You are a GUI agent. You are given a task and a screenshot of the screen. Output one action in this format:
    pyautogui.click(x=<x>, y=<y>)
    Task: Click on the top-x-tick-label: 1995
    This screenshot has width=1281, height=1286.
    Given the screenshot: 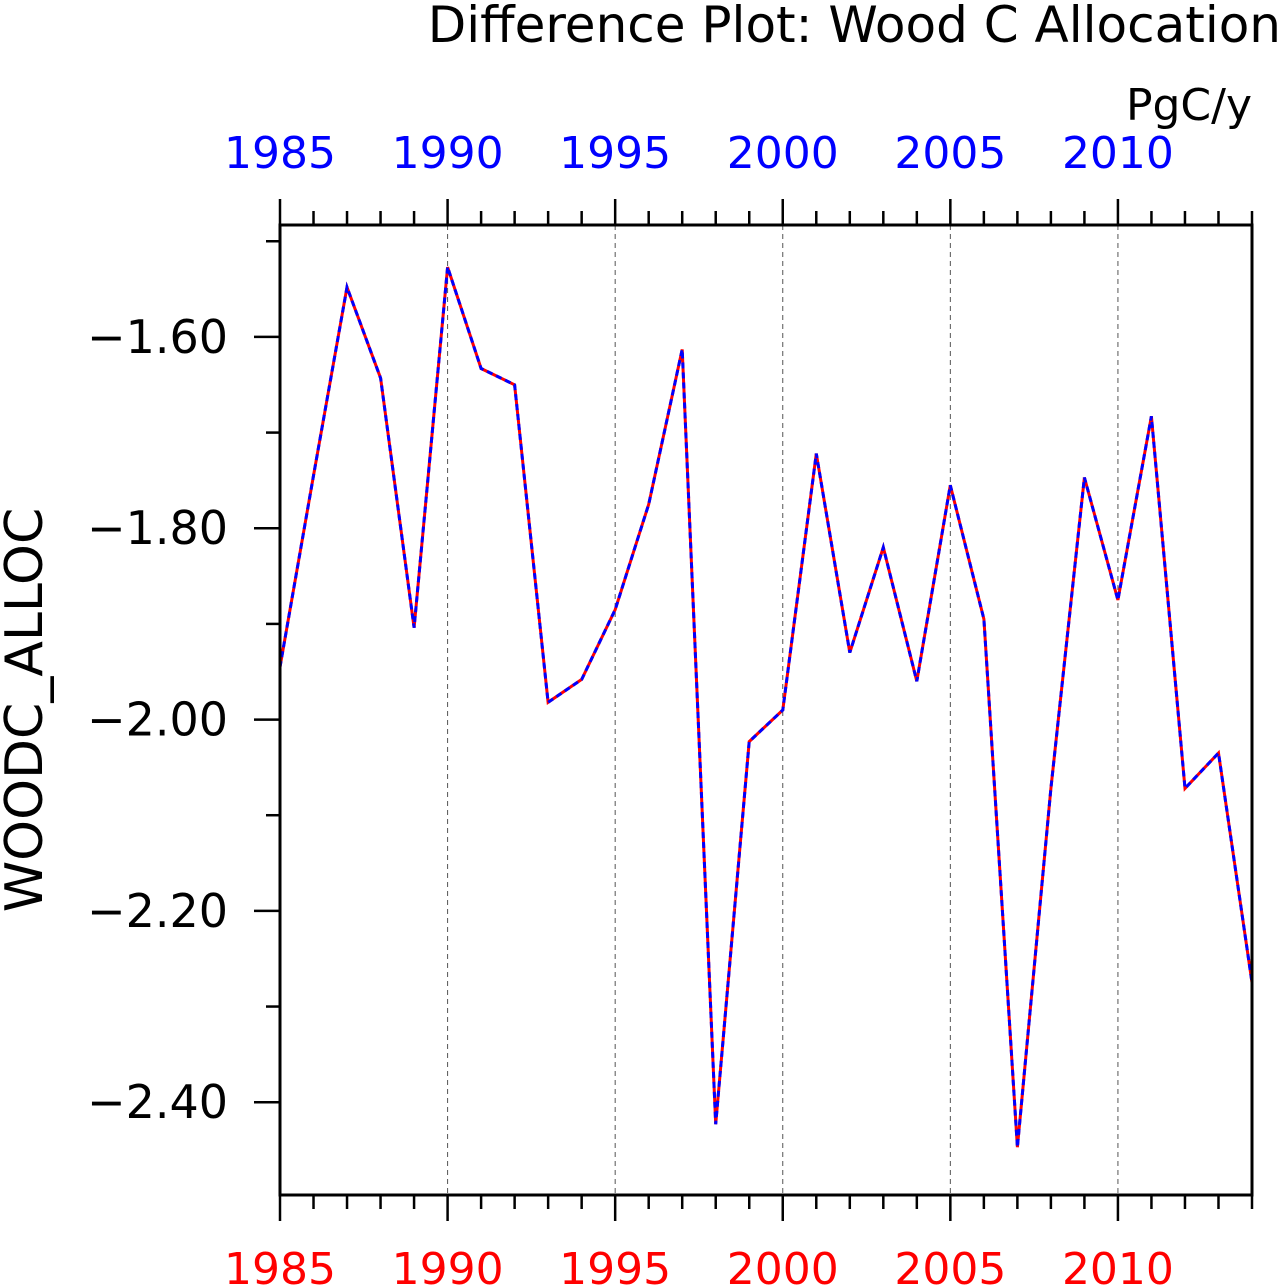 What is the action you would take?
    pyautogui.click(x=615, y=153)
    